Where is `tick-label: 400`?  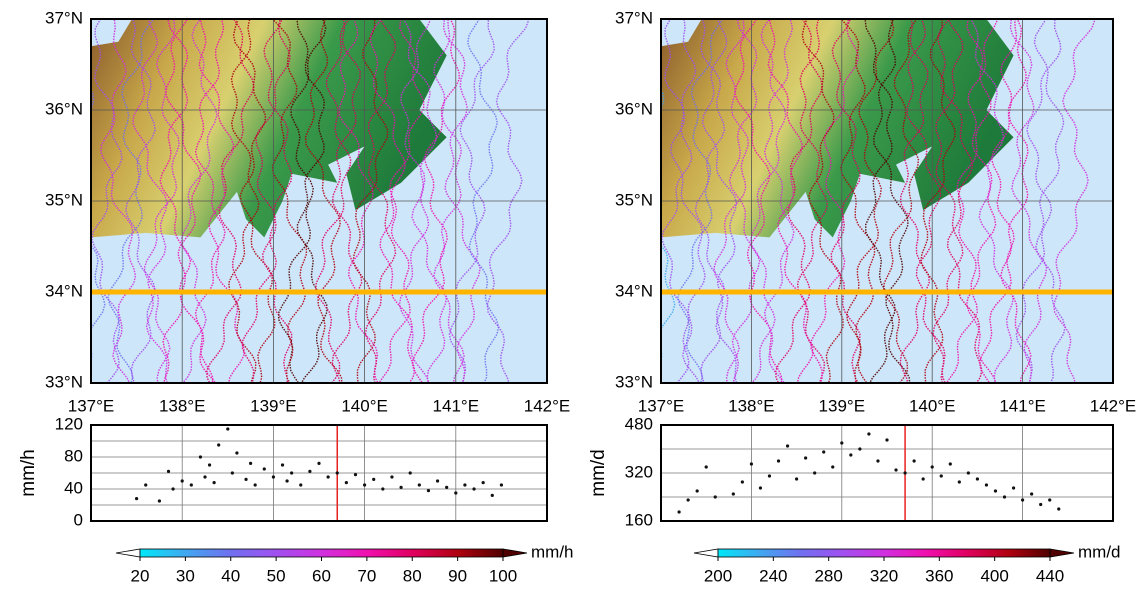
tick-label: 400 is located at coordinates (994, 575).